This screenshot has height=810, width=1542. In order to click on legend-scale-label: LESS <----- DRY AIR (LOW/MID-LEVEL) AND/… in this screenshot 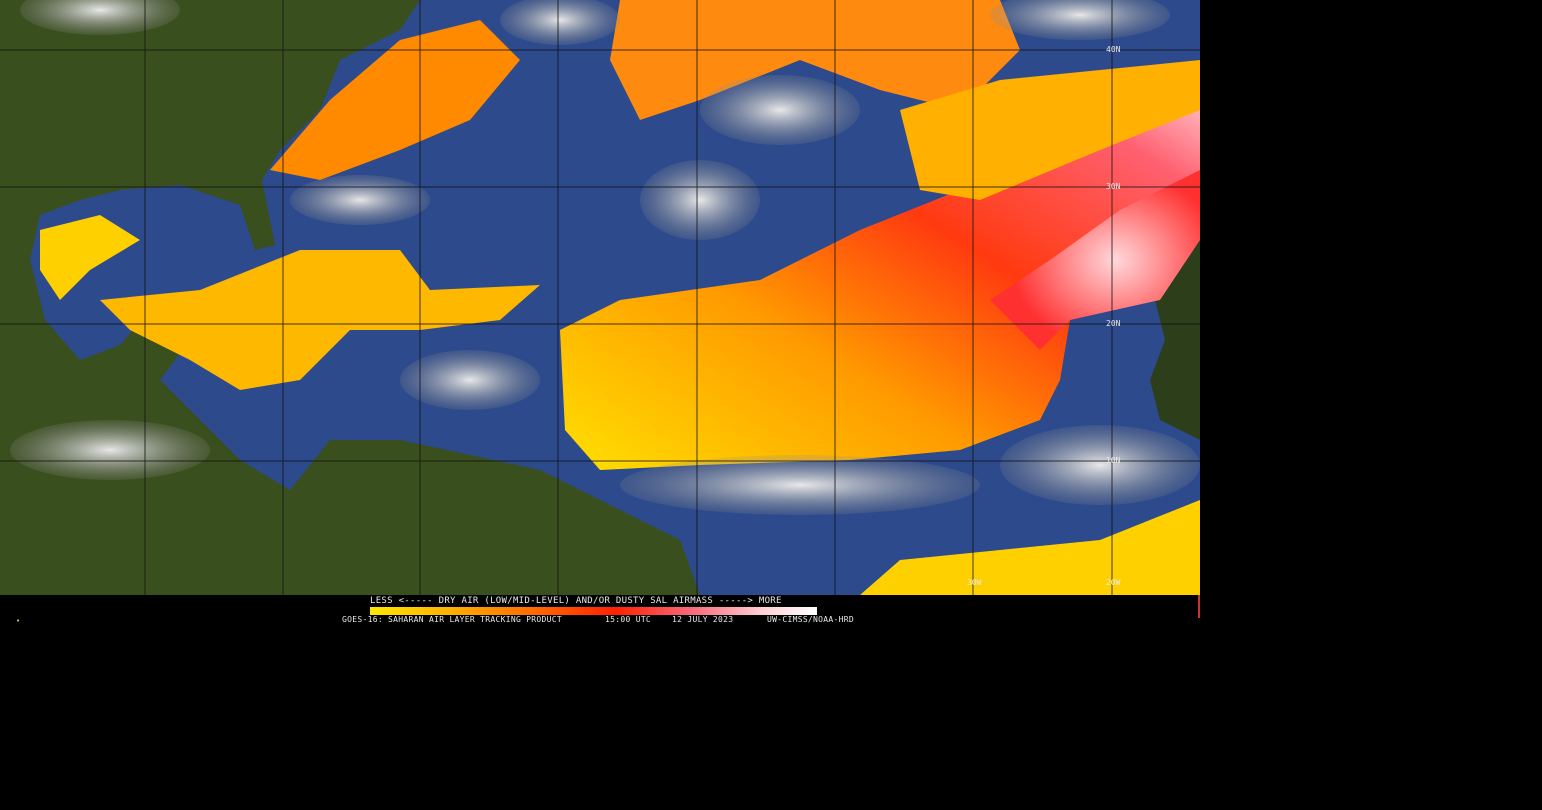, I will do `click(576, 601)`.